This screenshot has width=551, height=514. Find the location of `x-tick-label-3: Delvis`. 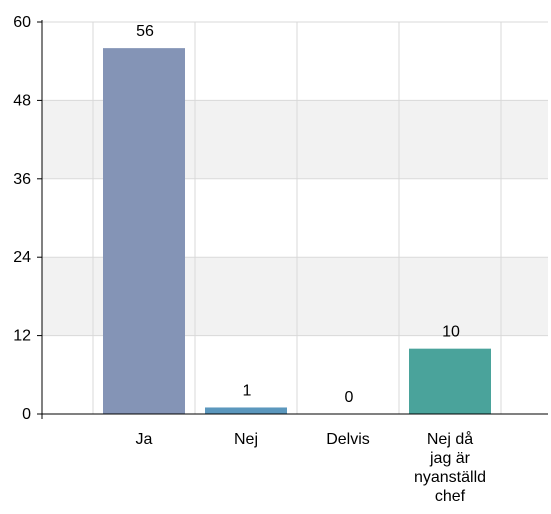

x-tick-label-3: Delvis is located at coordinates (348, 439).